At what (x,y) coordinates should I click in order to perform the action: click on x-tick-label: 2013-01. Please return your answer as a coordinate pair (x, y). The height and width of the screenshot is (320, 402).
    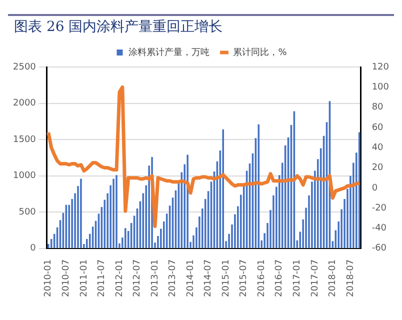
    Looking at the image, I should click on (155, 278).